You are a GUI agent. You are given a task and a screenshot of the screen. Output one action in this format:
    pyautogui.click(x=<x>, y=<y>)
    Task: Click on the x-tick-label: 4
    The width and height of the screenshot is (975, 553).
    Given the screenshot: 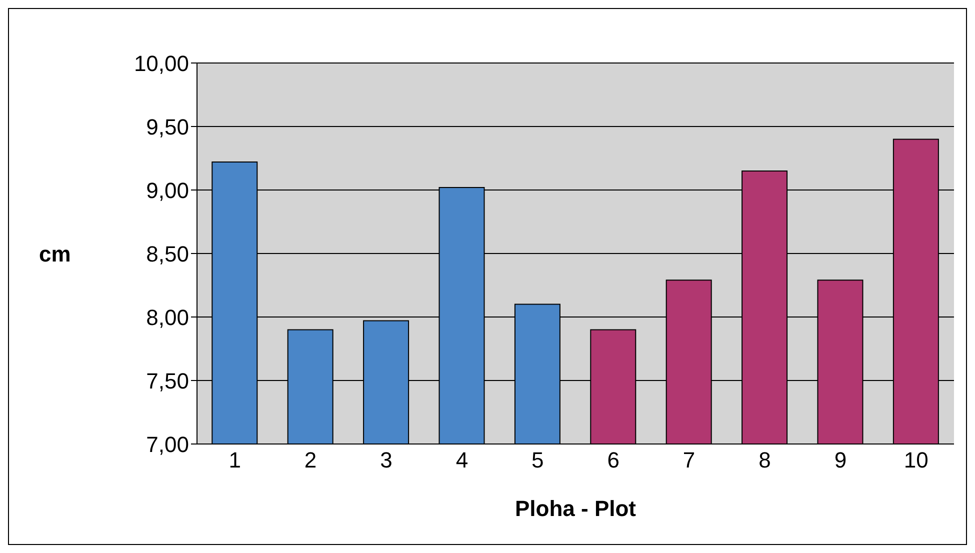 What is the action you would take?
    pyautogui.click(x=462, y=460)
    